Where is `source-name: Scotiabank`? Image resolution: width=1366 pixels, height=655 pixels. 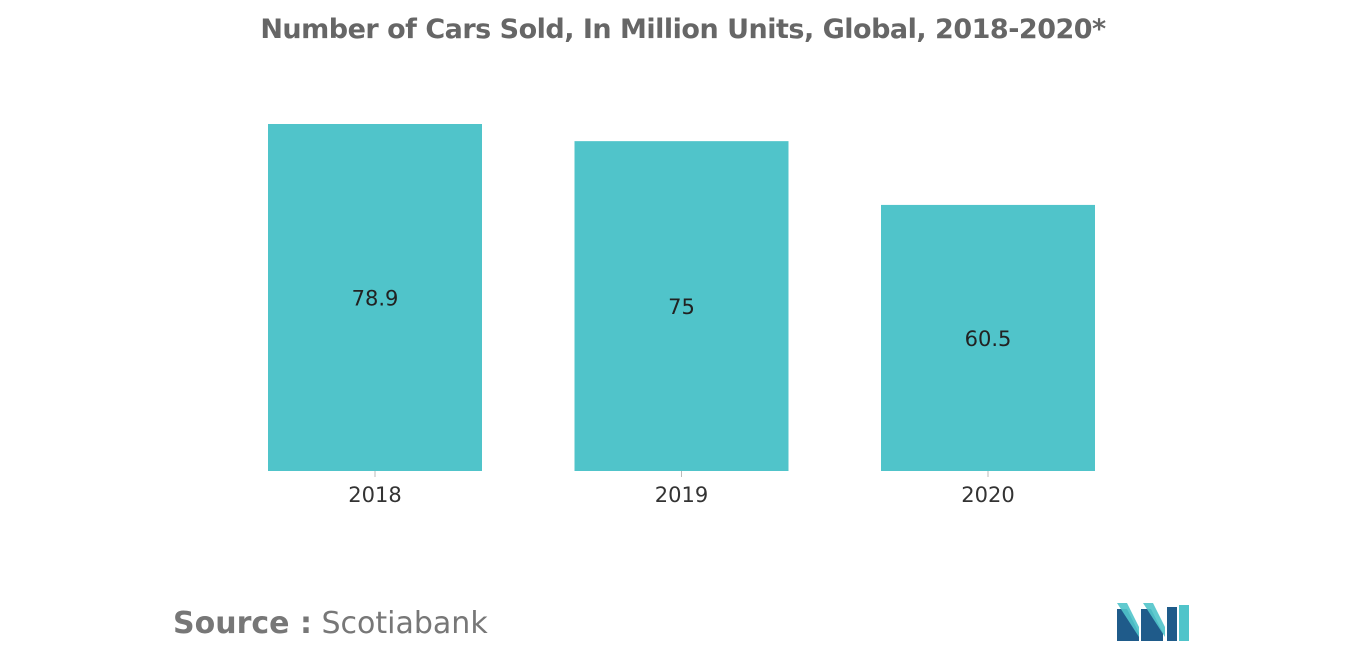
source-name: Scotiabank is located at coordinates (404, 623).